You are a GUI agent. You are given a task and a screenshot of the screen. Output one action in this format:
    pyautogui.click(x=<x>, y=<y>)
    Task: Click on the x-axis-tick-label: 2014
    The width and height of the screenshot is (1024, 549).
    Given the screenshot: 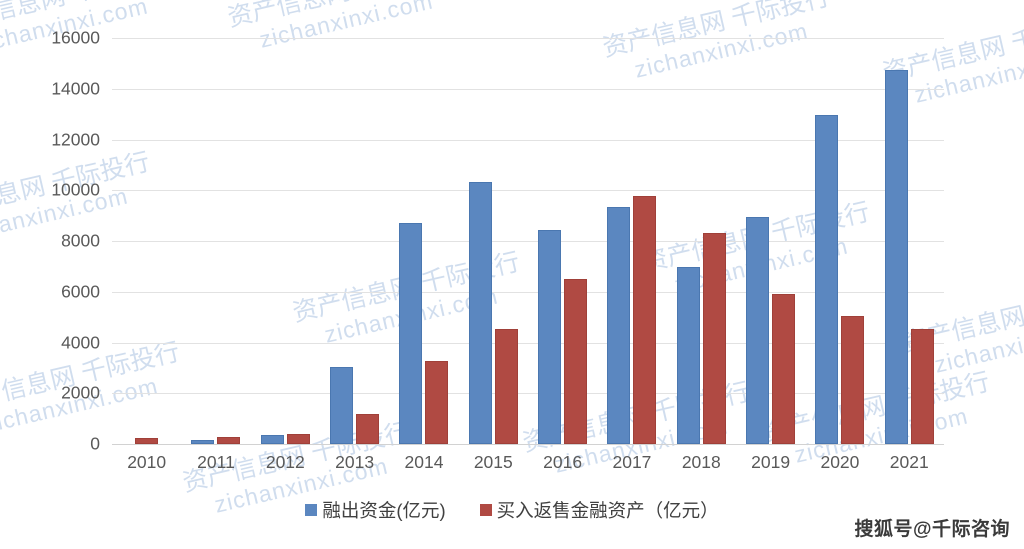 What is the action you would take?
    pyautogui.click(x=424, y=462)
    